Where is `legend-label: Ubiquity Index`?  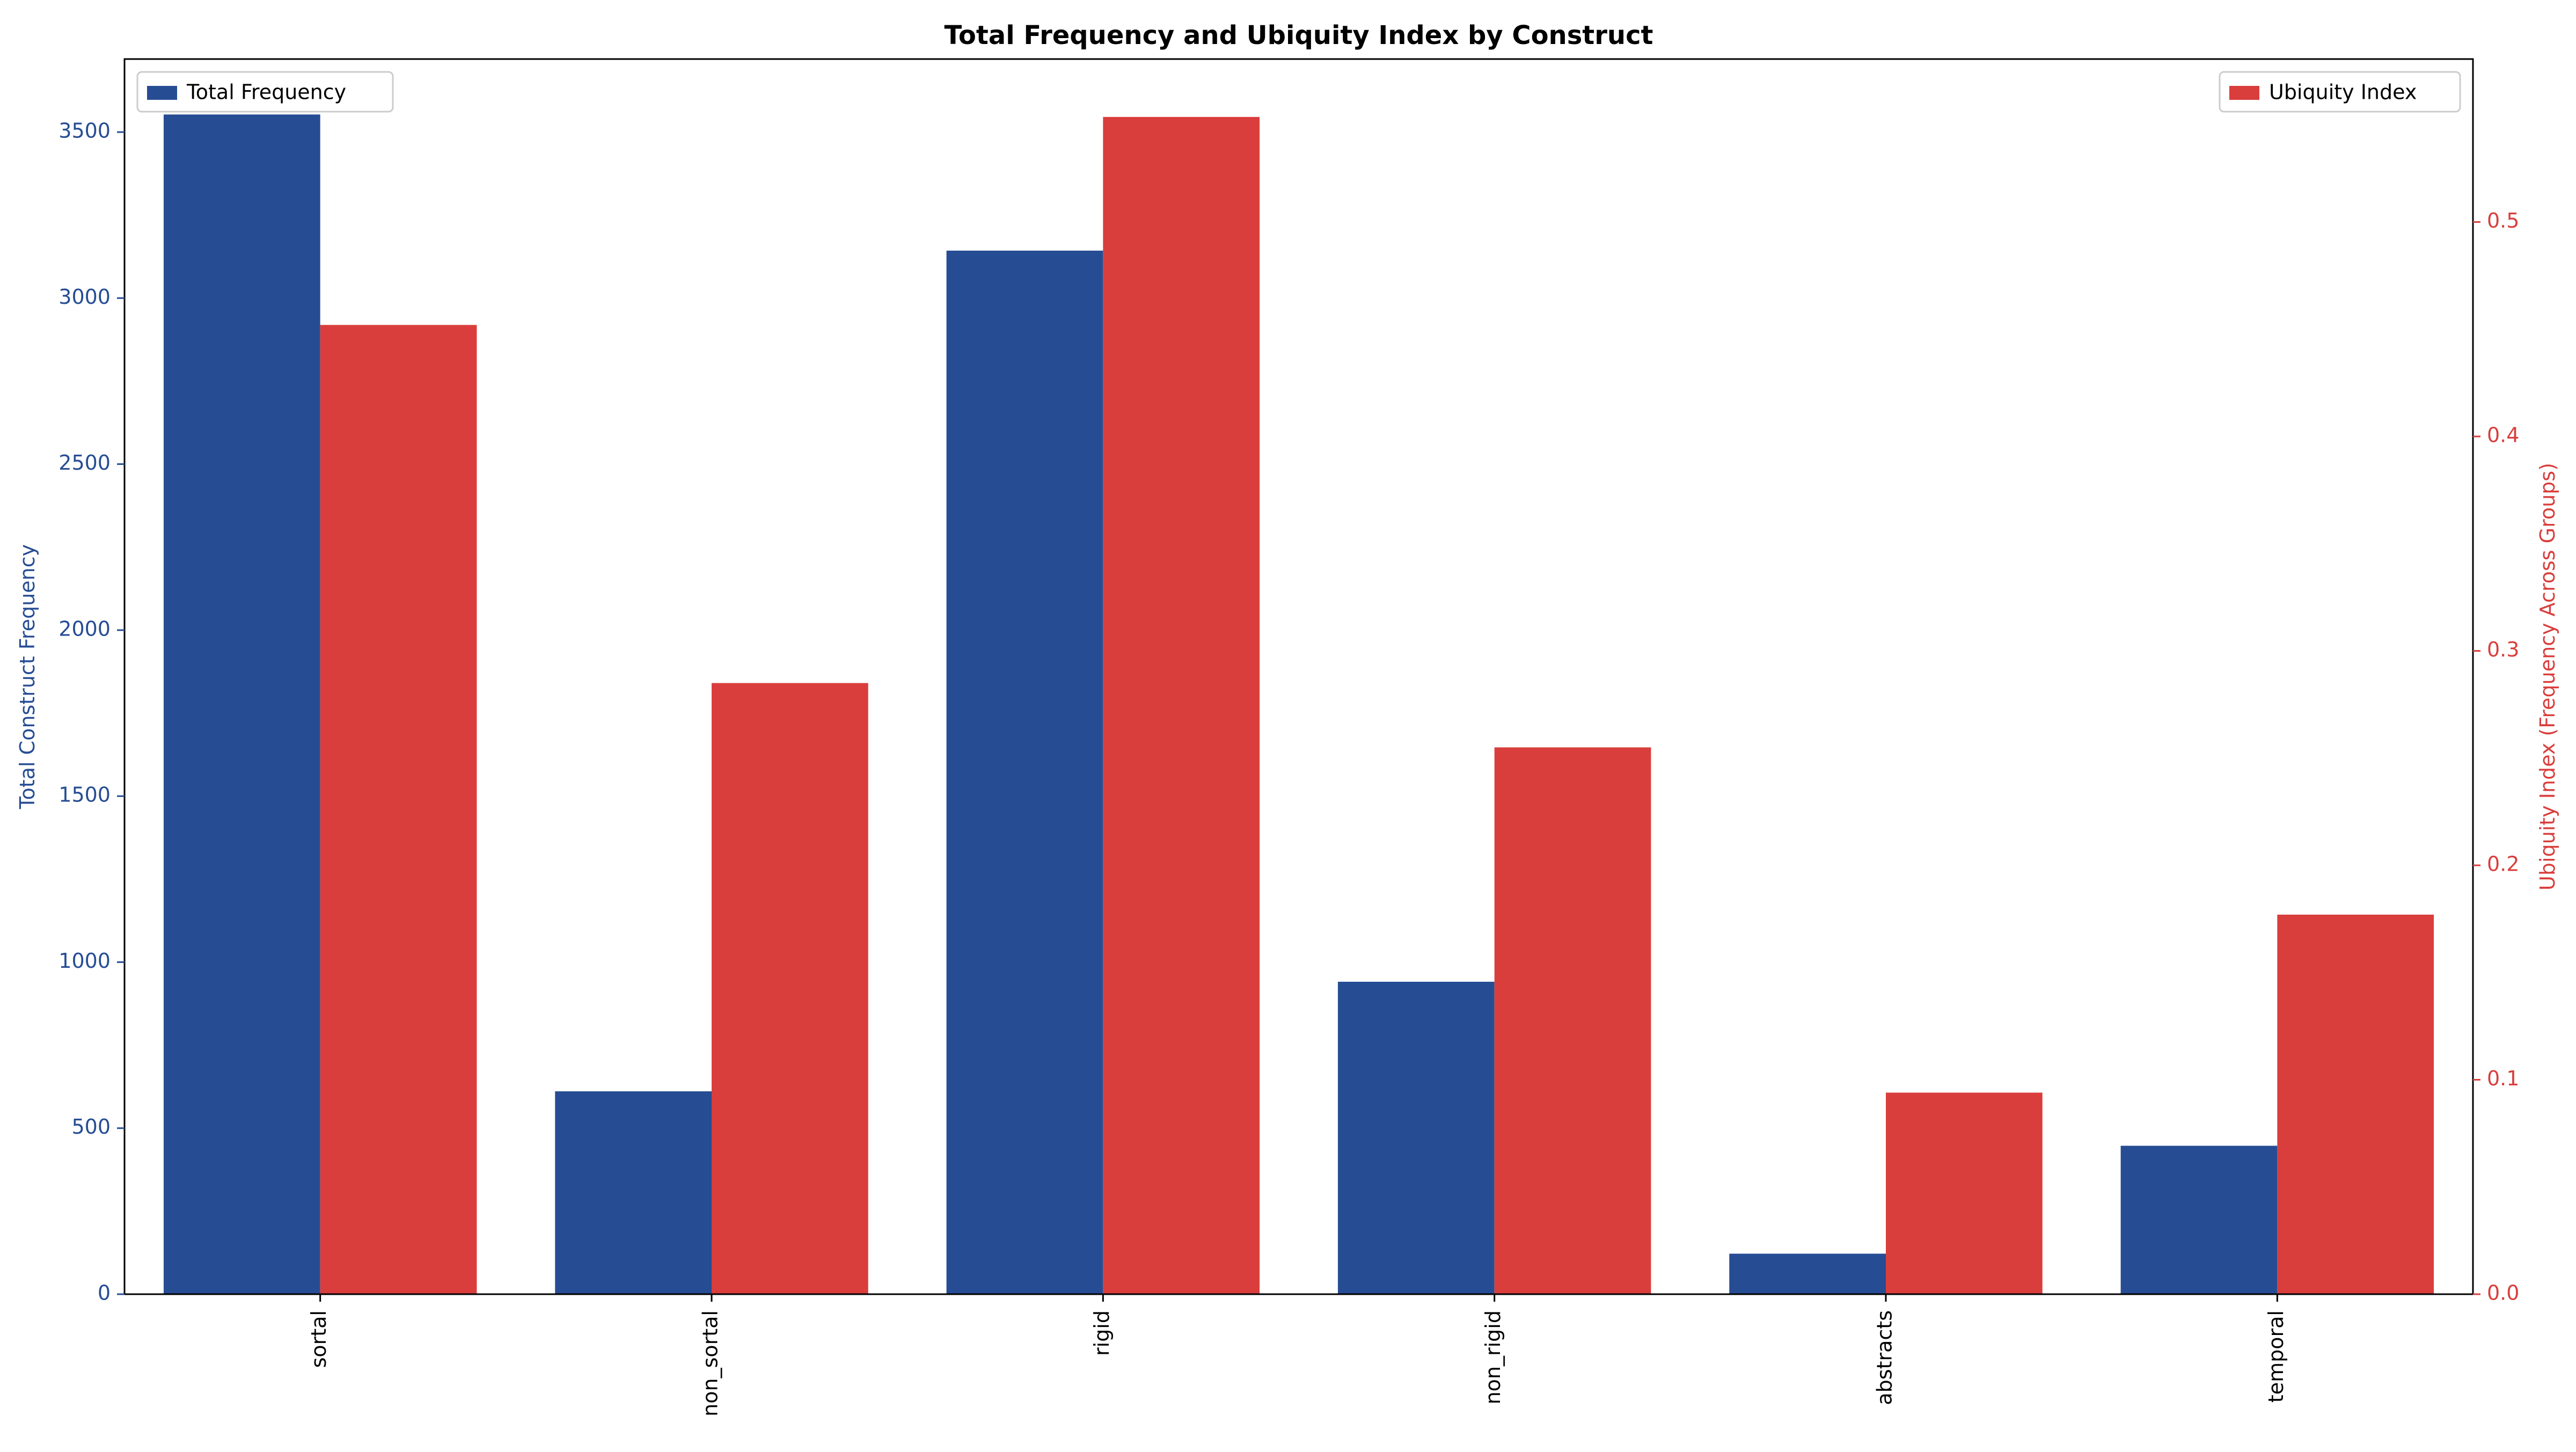 legend-label: Ubiquity Index is located at coordinates (2343, 92).